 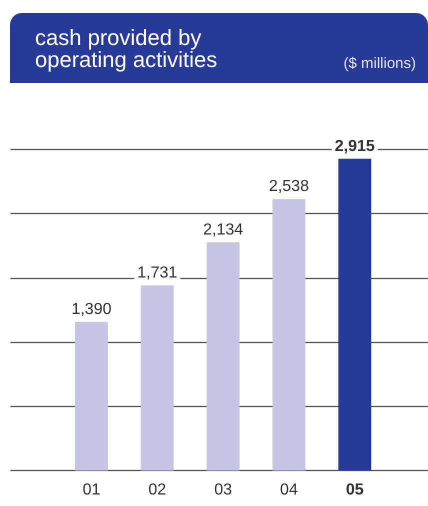 I want to click on x-tick-label: 01, so click(x=91, y=490).